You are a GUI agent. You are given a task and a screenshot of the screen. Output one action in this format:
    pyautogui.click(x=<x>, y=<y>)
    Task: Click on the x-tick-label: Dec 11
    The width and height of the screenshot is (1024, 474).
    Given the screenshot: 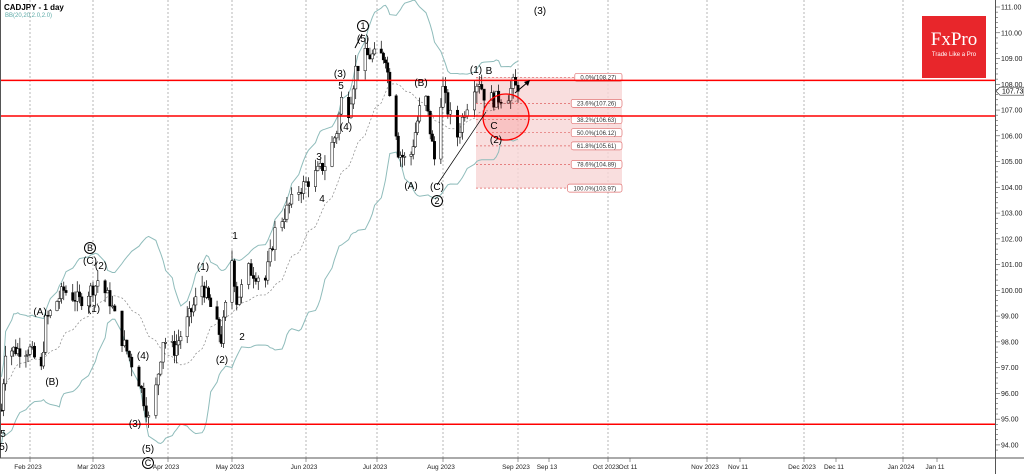 What is the action you would take?
    pyautogui.click(x=834, y=467)
    